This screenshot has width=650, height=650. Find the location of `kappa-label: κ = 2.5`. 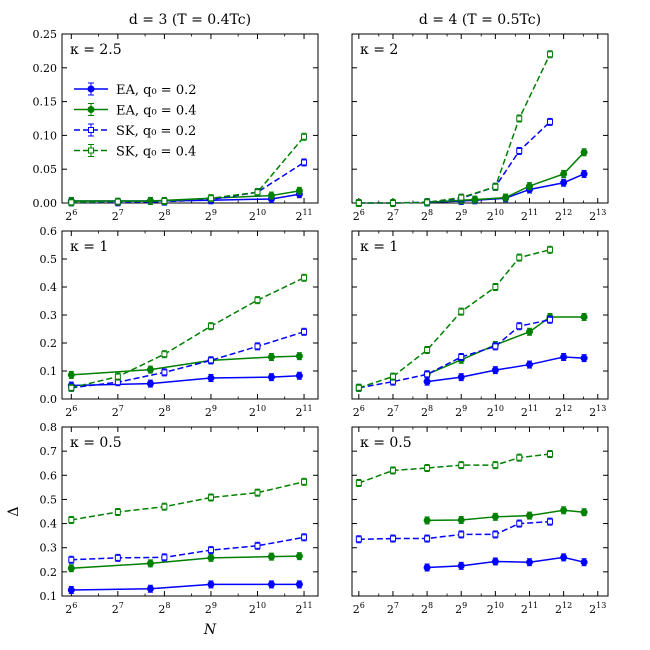

kappa-label: κ = 2.5 is located at coordinates (96, 50).